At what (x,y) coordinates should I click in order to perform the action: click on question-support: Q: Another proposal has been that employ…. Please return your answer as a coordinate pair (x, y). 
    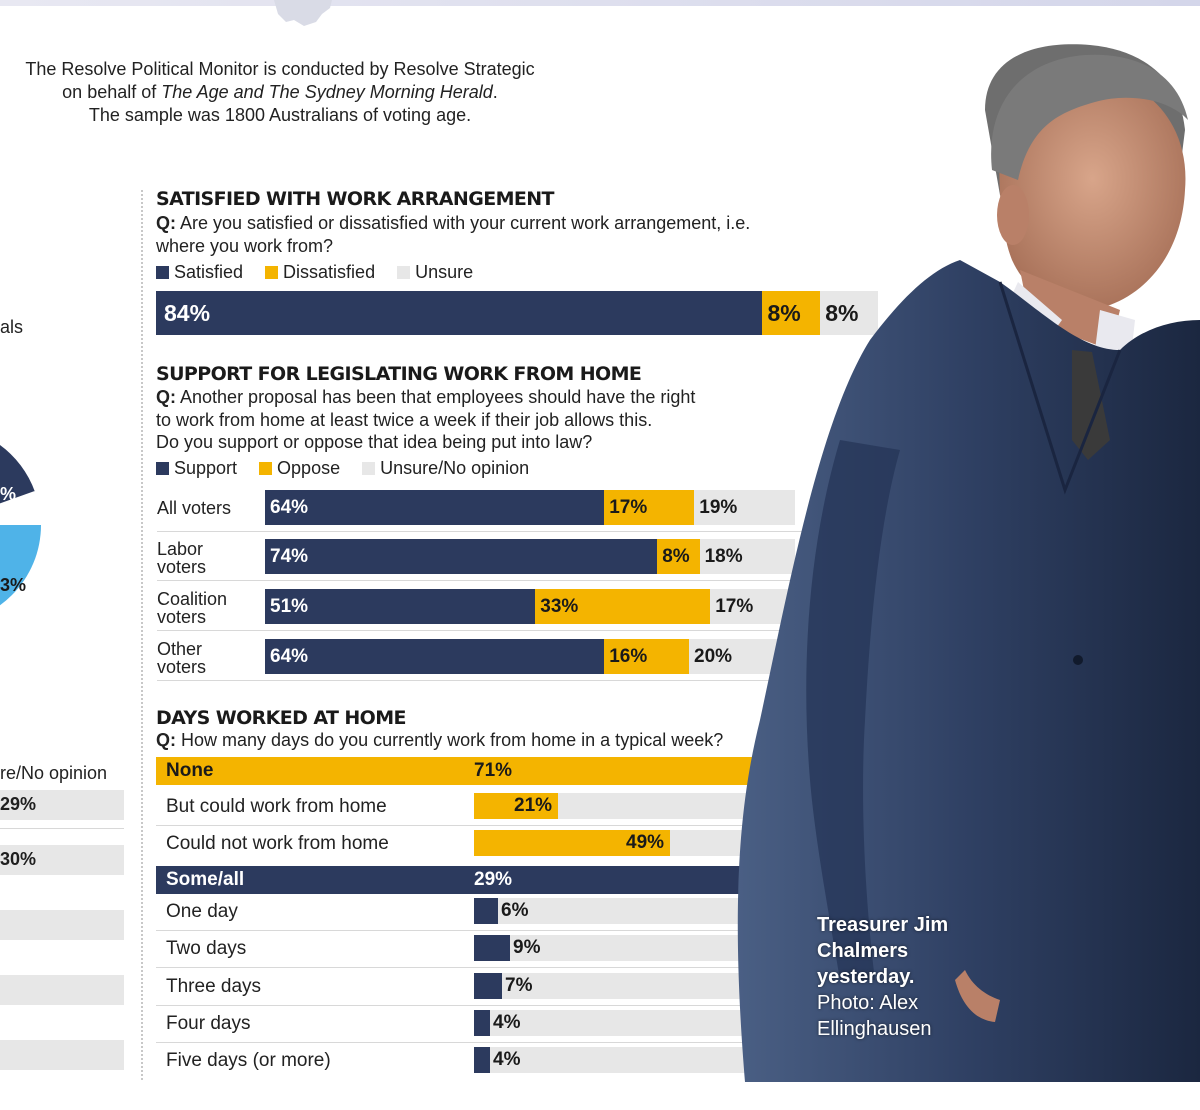
    Looking at the image, I should click on (476, 420).